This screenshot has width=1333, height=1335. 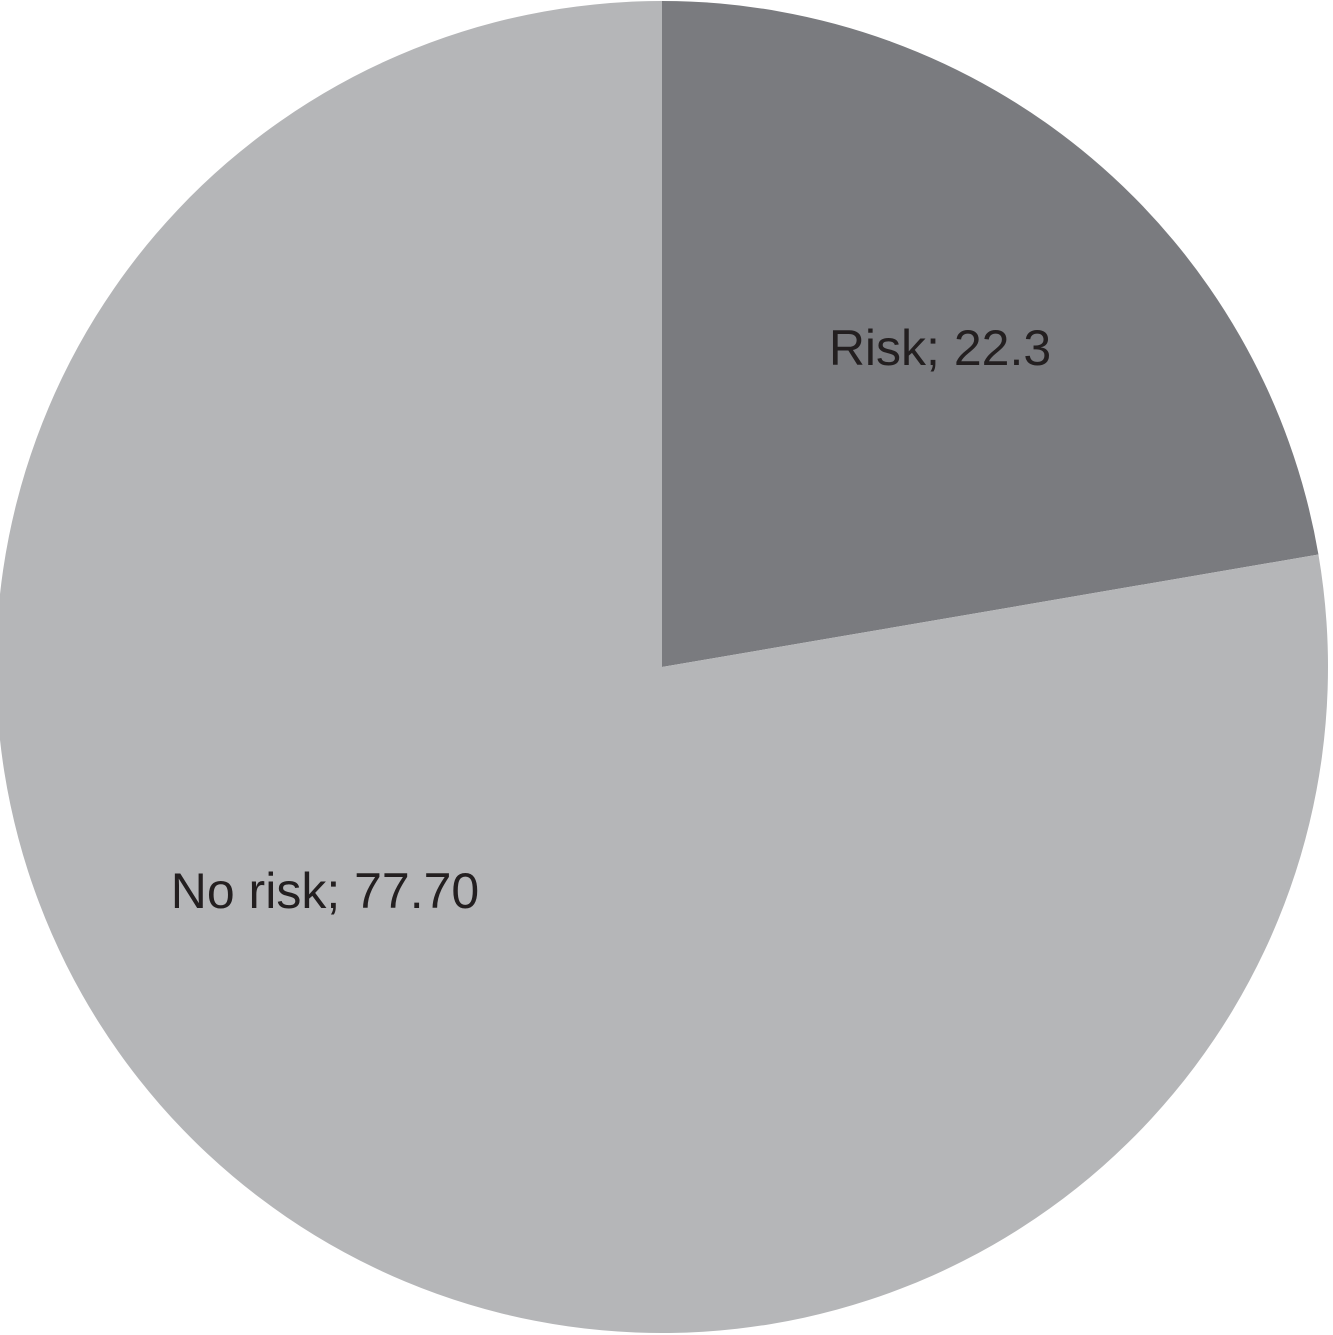 I want to click on data-label: Risk; 22.3, so click(x=940, y=348).